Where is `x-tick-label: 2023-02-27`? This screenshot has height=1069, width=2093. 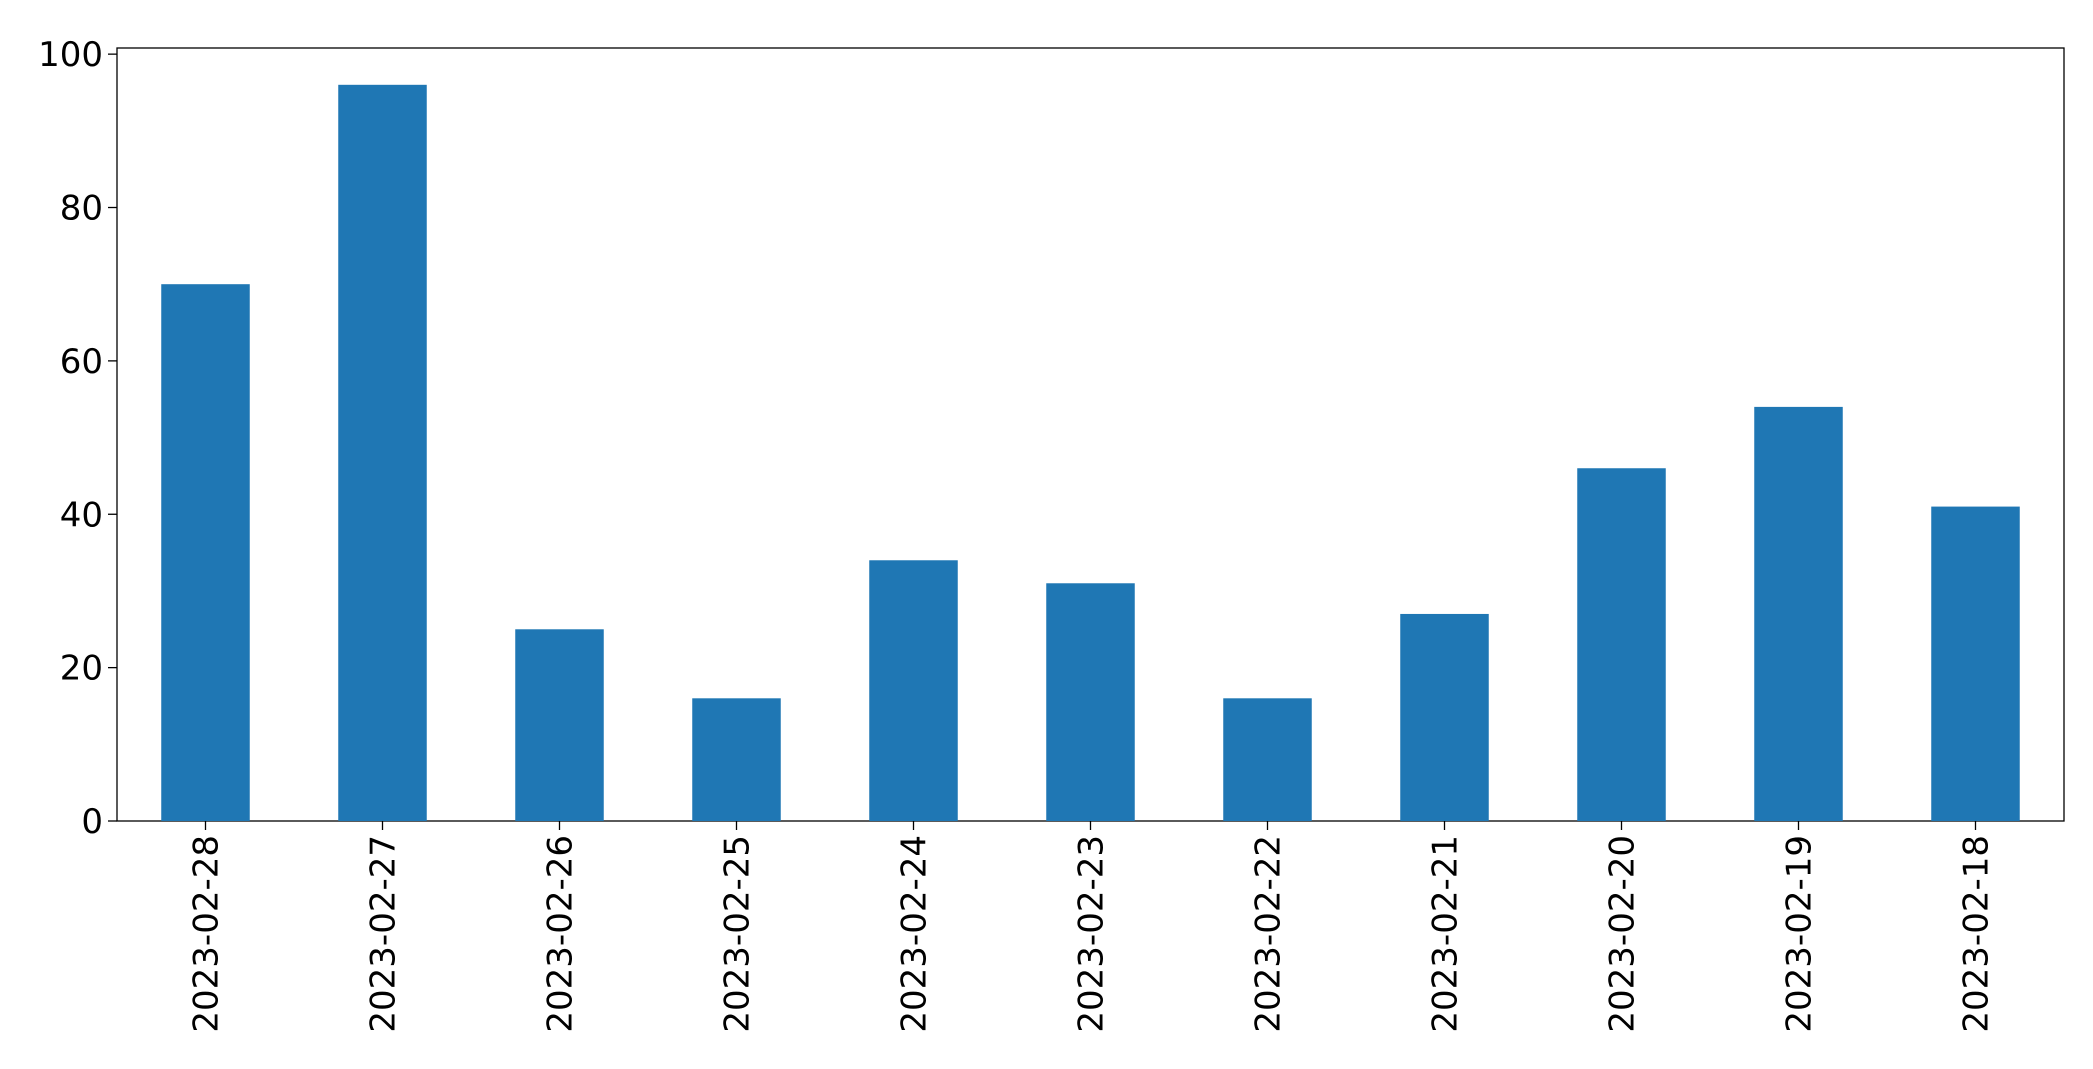
x-tick-label: 2023-02-27 is located at coordinates (384, 934).